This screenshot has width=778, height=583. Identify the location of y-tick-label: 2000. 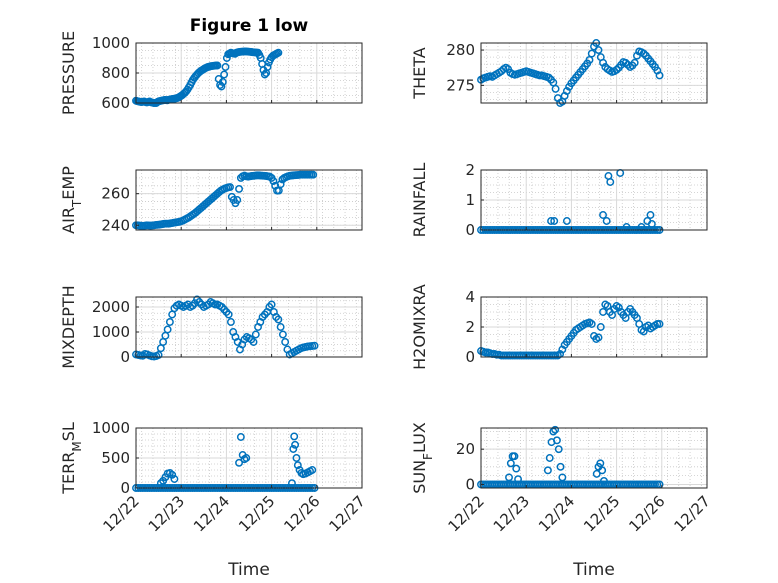
(111, 307).